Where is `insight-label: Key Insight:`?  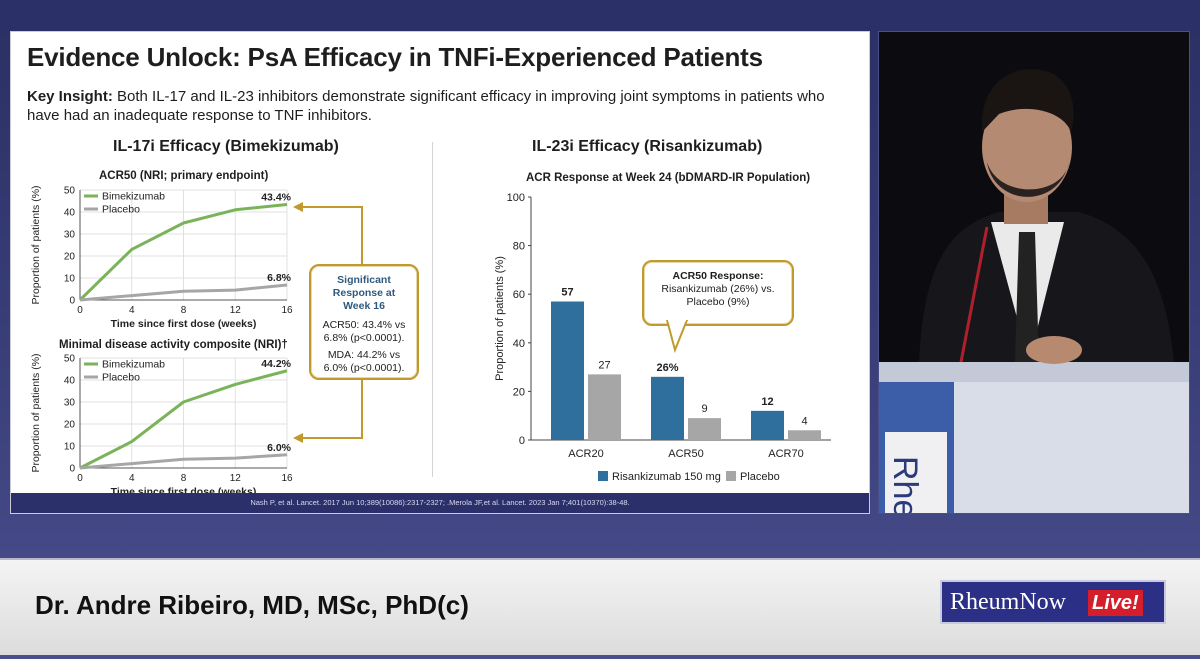
insight-label: Key Insight: is located at coordinates (70, 96).